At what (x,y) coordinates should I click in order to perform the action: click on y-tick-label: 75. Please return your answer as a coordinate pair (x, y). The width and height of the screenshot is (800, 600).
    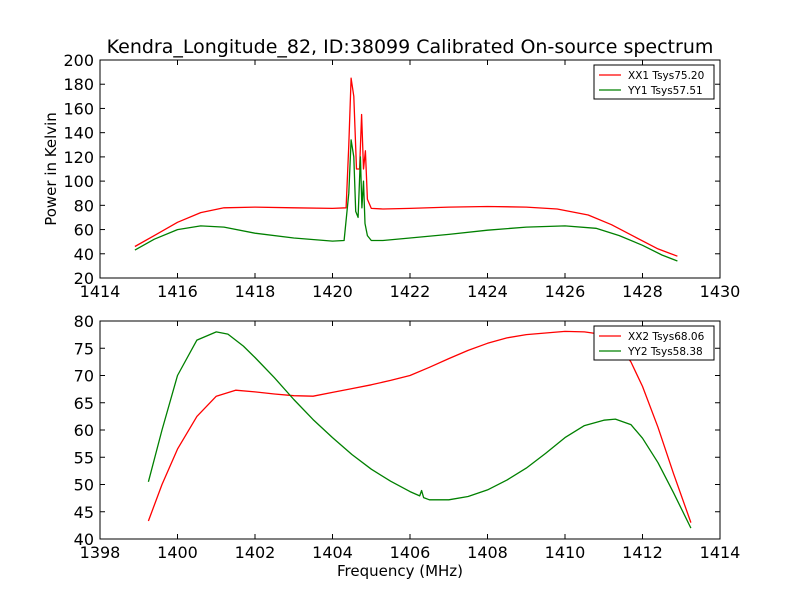
    Looking at the image, I should click on (84, 348).